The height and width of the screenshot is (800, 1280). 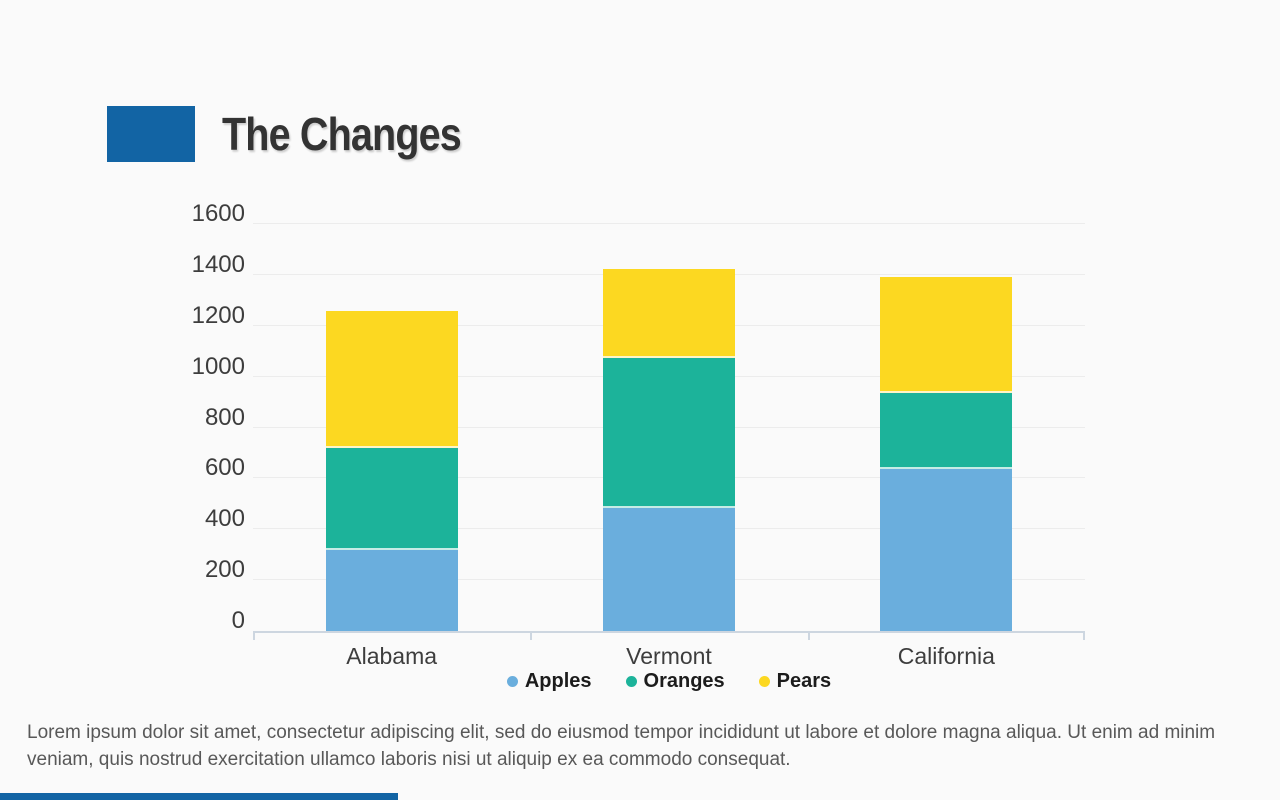 What do you see at coordinates (224, 417) in the screenshot?
I see `y-axis-tick-label: 800` at bounding box center [224, 417].